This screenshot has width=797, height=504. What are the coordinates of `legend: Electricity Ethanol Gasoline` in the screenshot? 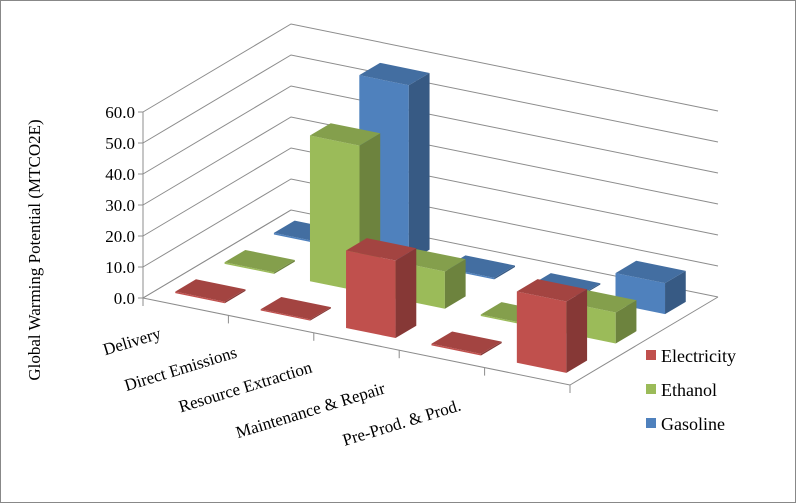 It's located at (691, 390).